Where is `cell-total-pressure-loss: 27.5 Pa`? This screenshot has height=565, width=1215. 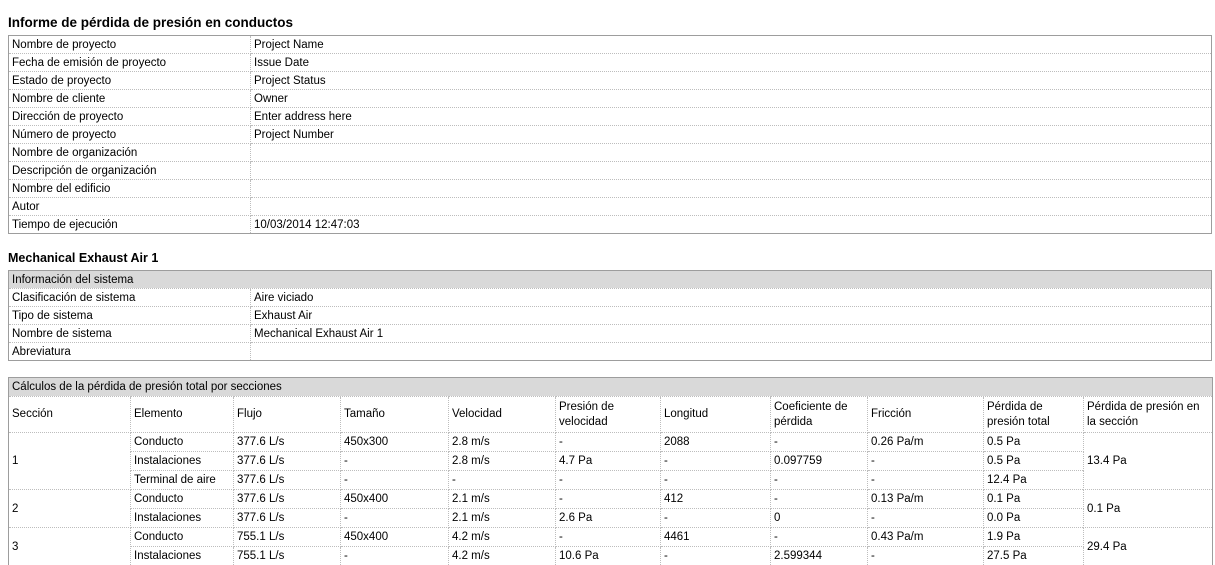
cell-total-pressure-loss: 27.5 Pa is located at coordinates (1033, 555).